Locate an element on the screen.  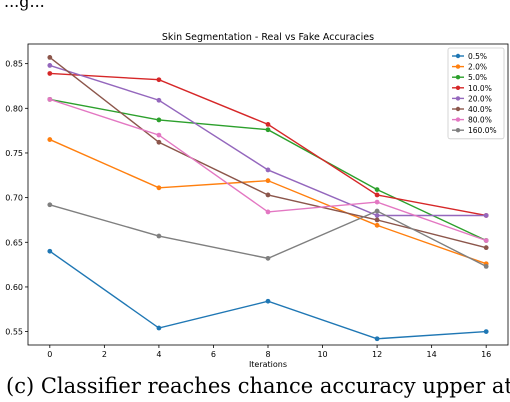
x-axis: 0 2 4 6 8 10 12 14 16 is located at coordinates (269, 352).